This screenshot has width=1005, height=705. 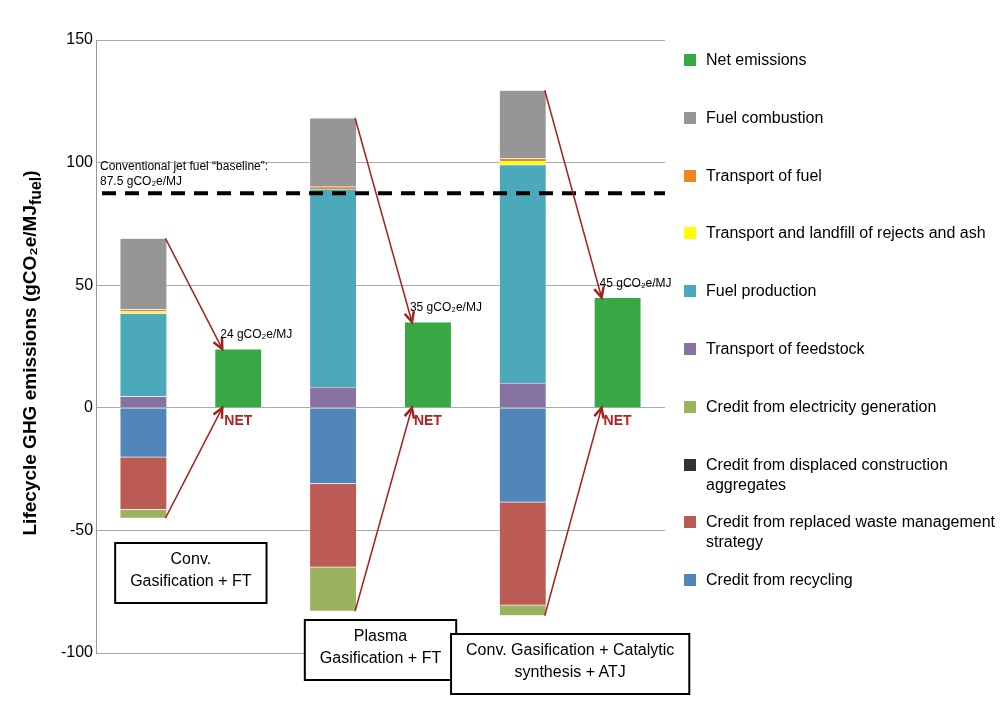 What do you see at coordinates (851, 532) in the screenshot?
I see `legend-label: Credit from replaced waste management strategy` at bounding box center [851, 532].